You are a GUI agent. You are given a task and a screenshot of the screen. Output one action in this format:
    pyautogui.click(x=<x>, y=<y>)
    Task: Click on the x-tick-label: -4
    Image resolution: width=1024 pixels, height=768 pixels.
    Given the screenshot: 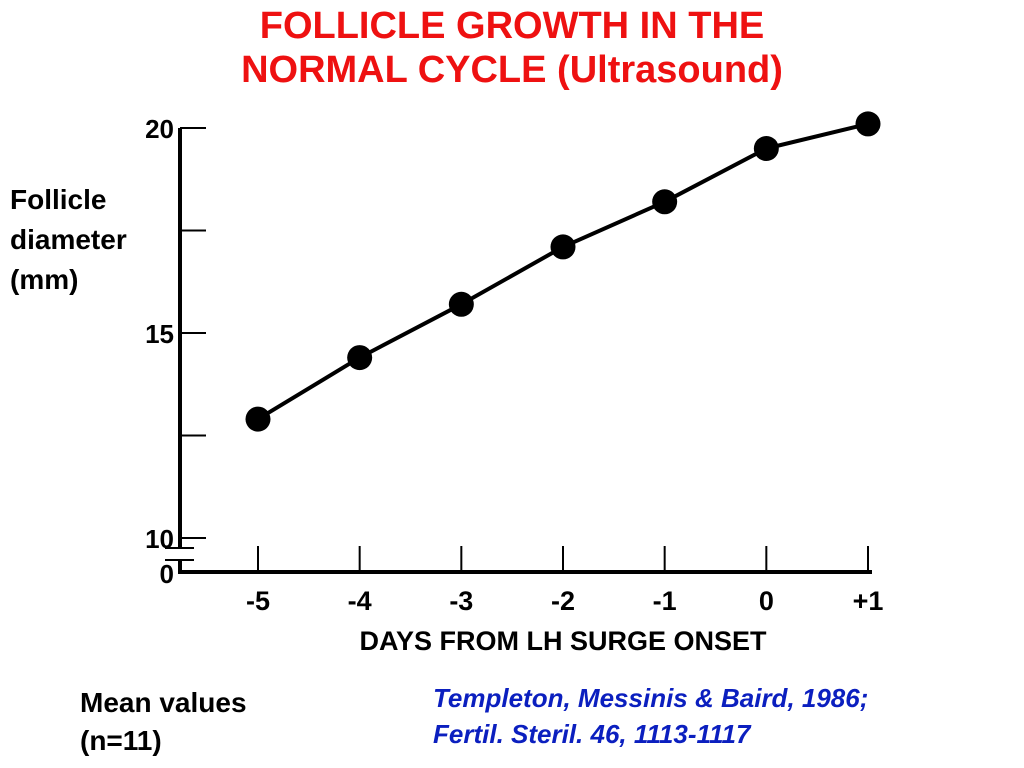 What is the action you would take?
    pyautogui.click(x=360, y=601)
    